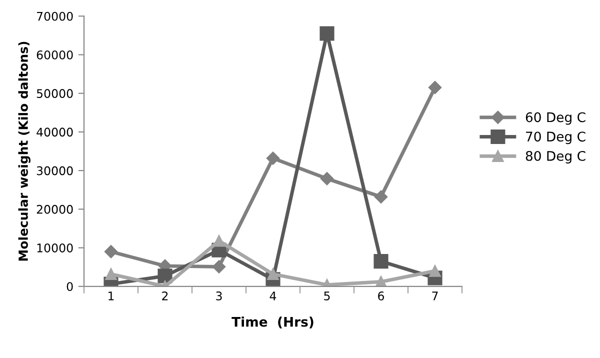 This screenshot has width=600, height=358. Describe the element at coordinates (111, 296) in the screenshot. I see `x-tick-label: 1` at that location.